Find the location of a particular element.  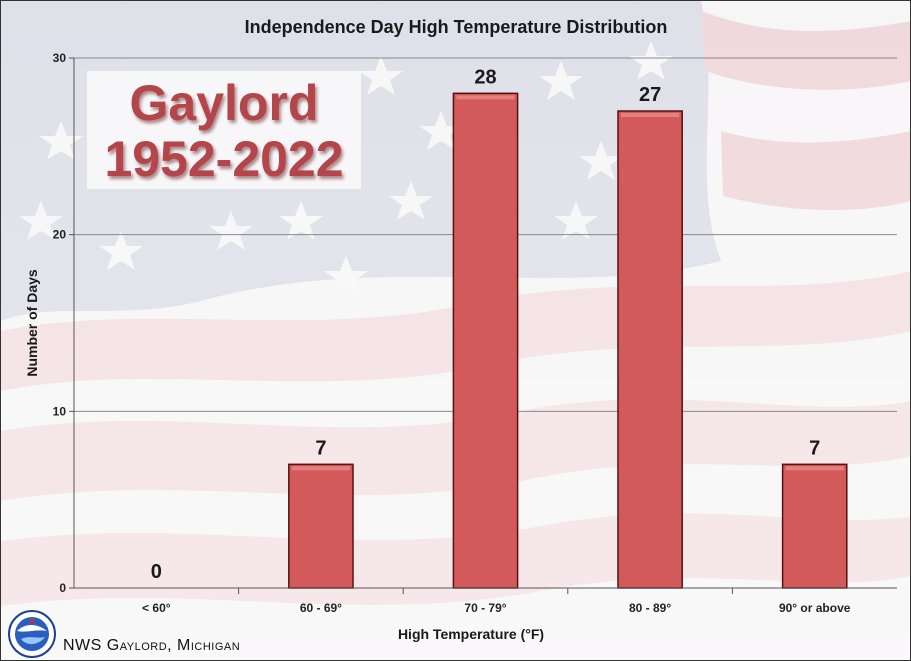

y-tick-label: 20 is located at coordinates (60, 235).